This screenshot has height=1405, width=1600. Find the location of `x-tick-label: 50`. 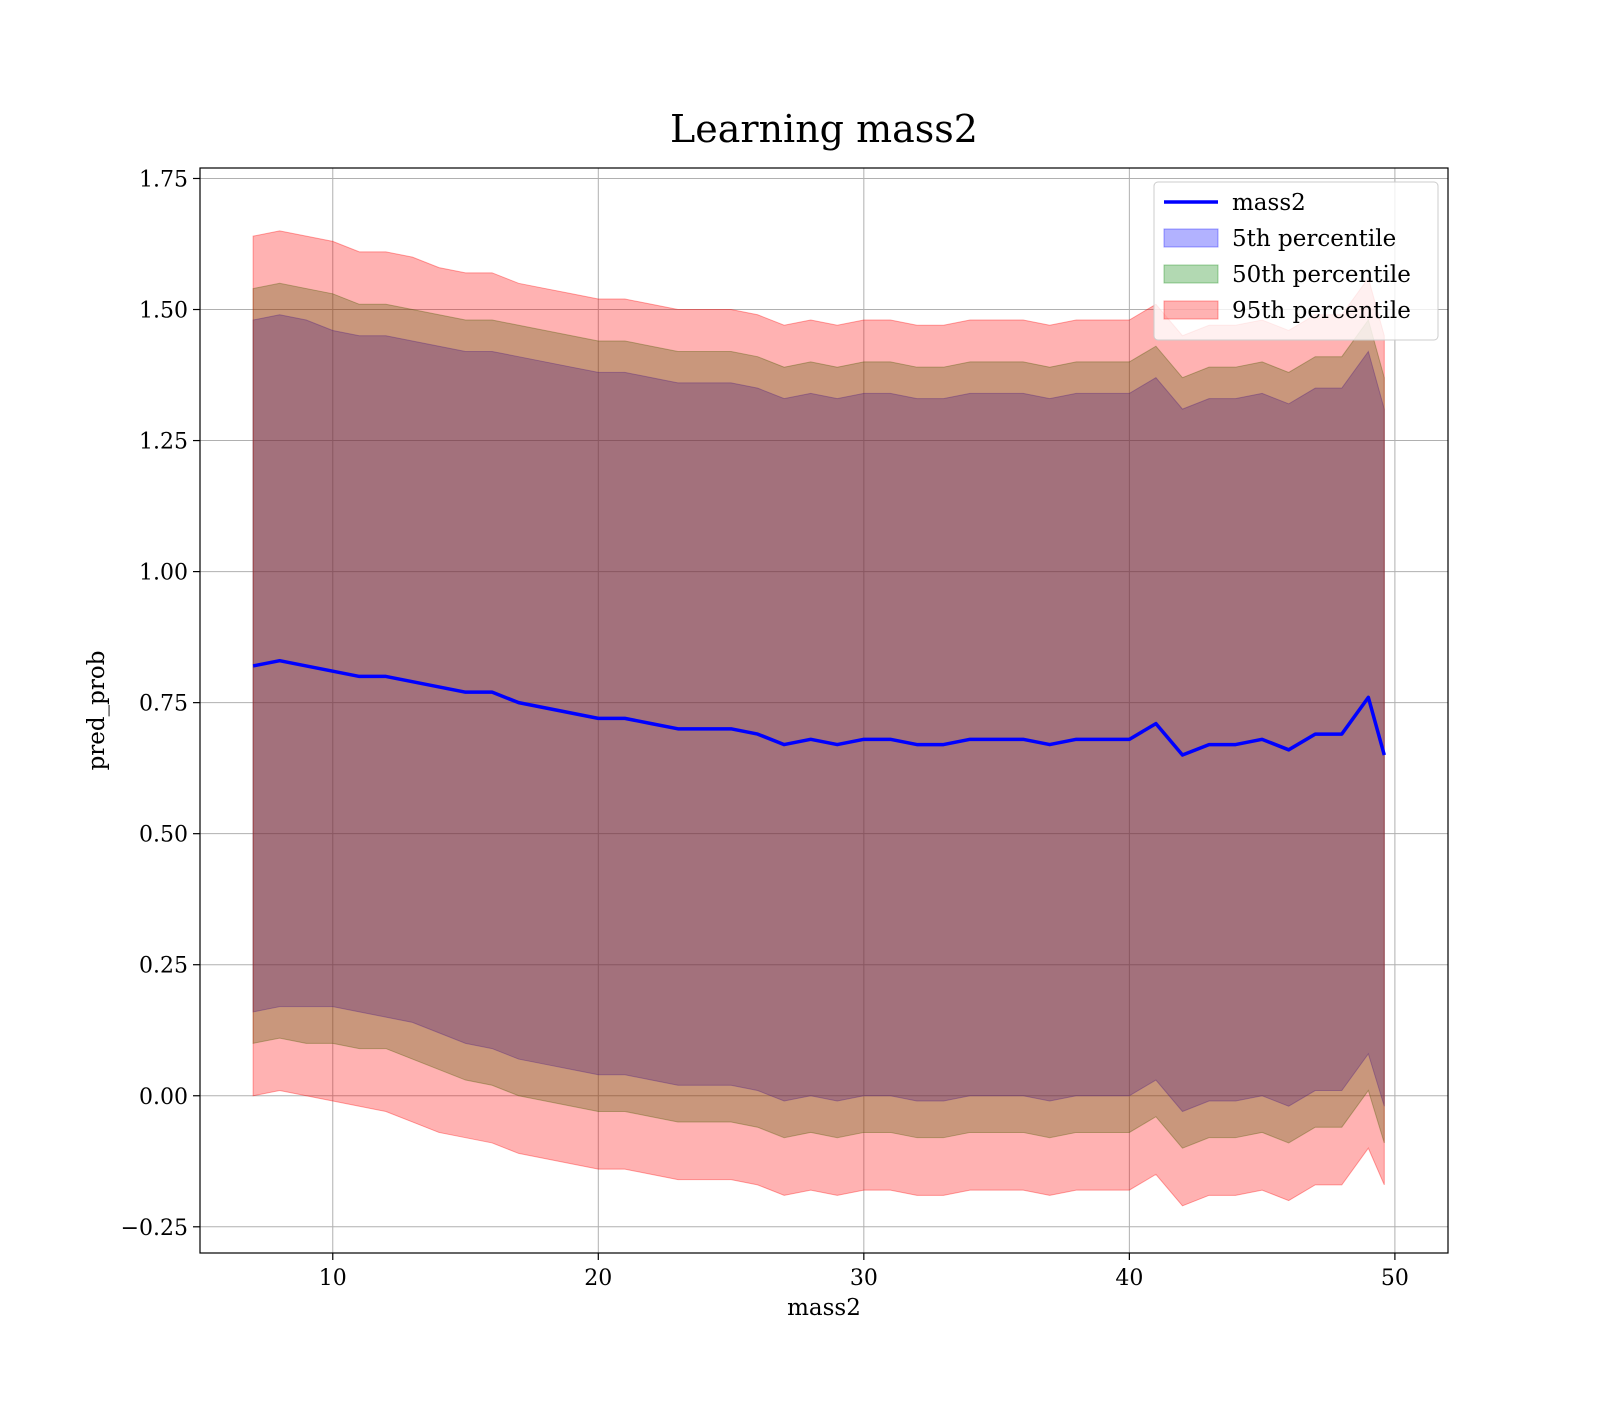

x-tick-label: 50 is located at coordinates (1395, 1278).